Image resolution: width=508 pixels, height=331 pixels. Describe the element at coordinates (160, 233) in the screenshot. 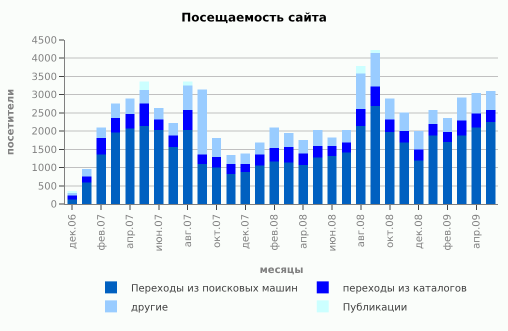

I see `x-tick-label: июн.07` at that location.